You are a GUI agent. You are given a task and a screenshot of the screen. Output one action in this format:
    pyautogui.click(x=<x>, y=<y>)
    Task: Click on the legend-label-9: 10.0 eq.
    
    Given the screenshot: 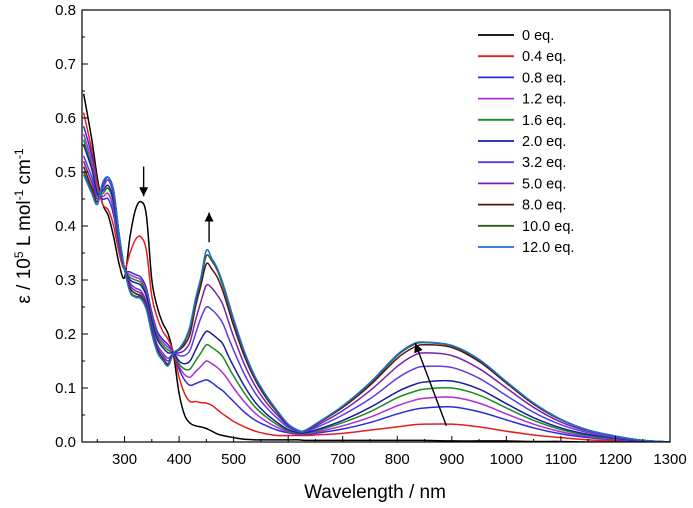 What is the action you would take?
    pyautogui.click(x=548, y=227)
    